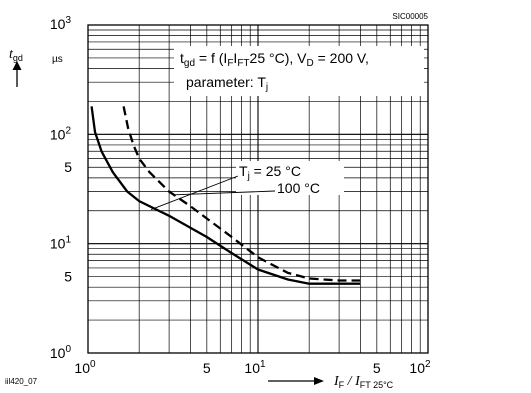  I want to click on x-arrow-head, so click(319, 381).